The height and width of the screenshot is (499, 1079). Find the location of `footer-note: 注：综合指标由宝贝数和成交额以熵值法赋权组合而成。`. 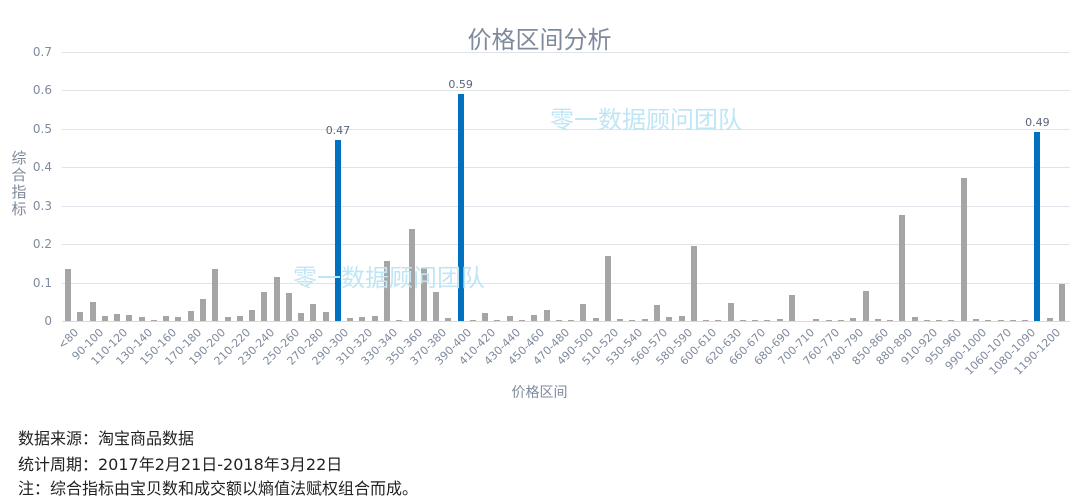

footer-note: 注：综合指标由宝贝数和成交额以熵值法赋权组合而成。 is located at coordinates (218, 488).